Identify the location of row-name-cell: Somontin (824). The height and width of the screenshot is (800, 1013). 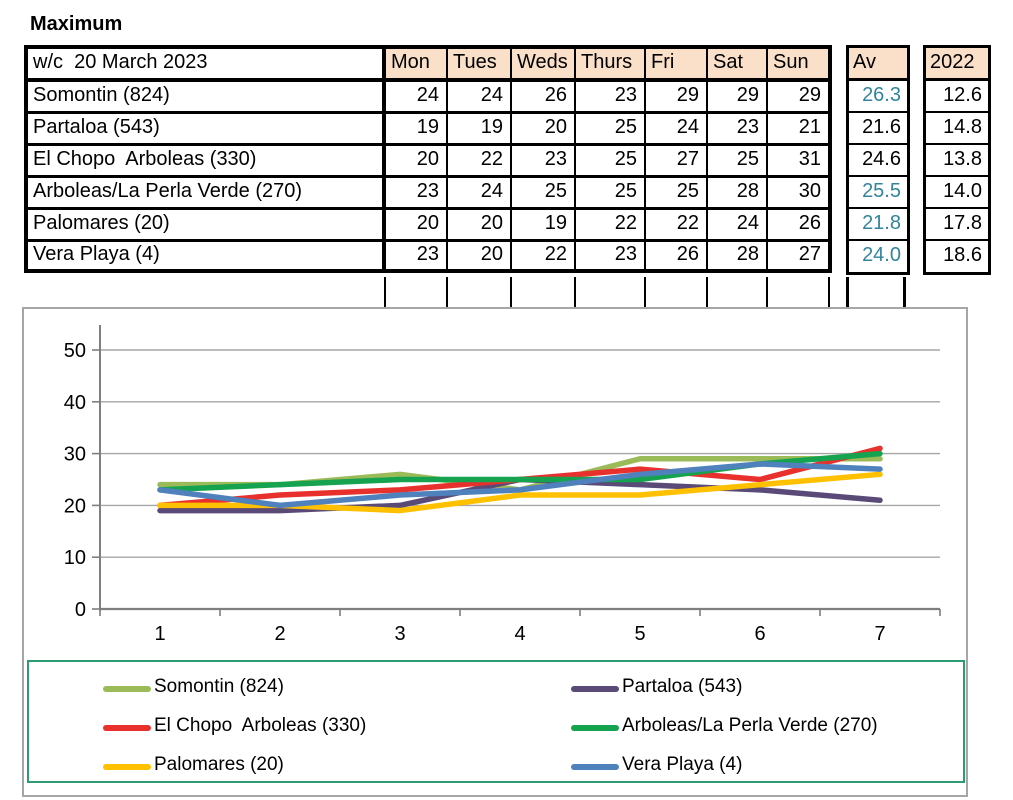
(207, 98).